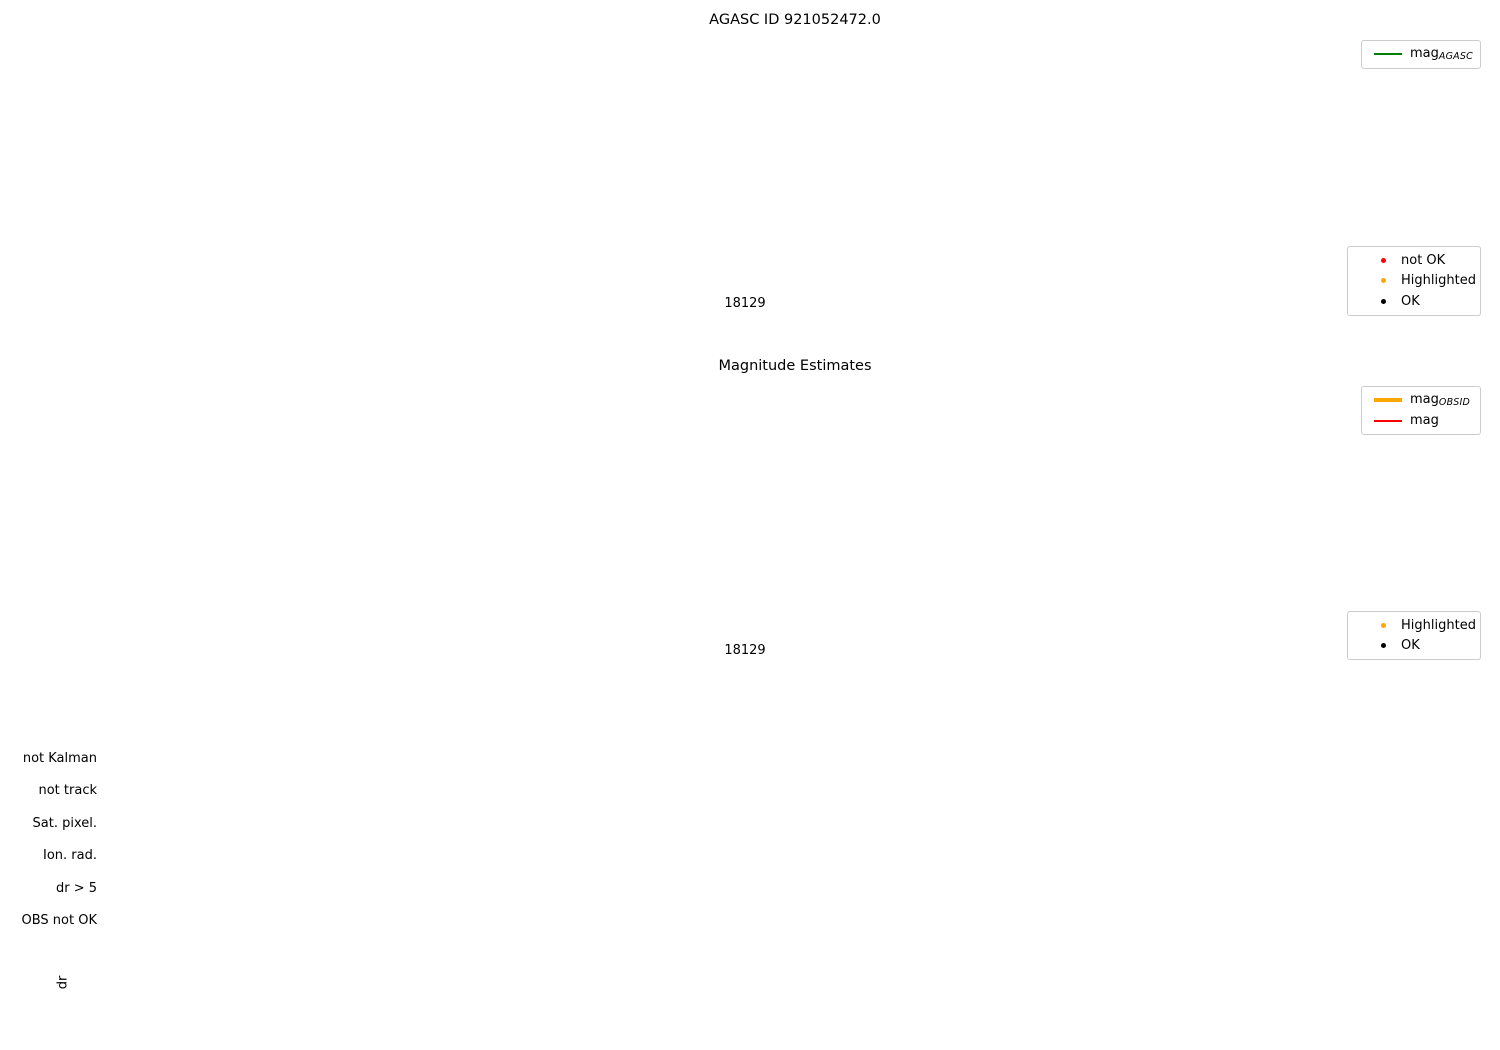 The height and width of the screenshot is (1050, 1500). I want to click on legend-point-status-top: not OK Highlighted OK, so click(1414, 281).